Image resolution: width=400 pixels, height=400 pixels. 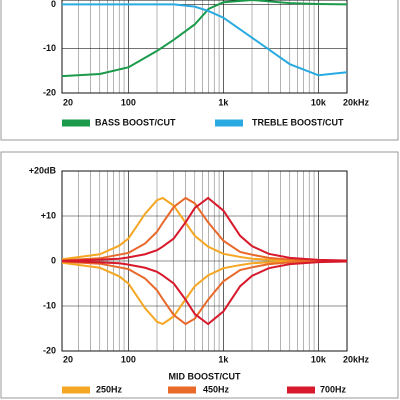 I want to click on y-tick-label: +20dB, so click(x=43, y=170).